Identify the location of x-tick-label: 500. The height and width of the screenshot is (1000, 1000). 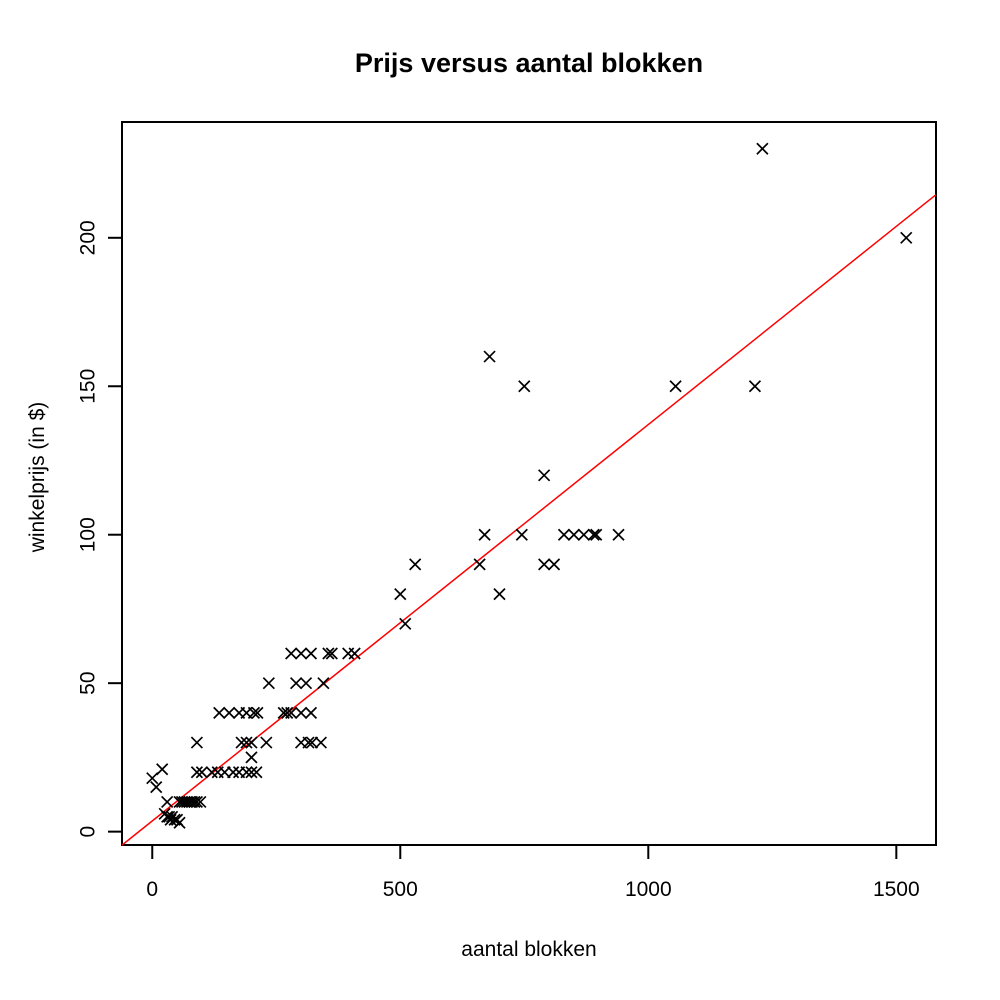
(400, 889).